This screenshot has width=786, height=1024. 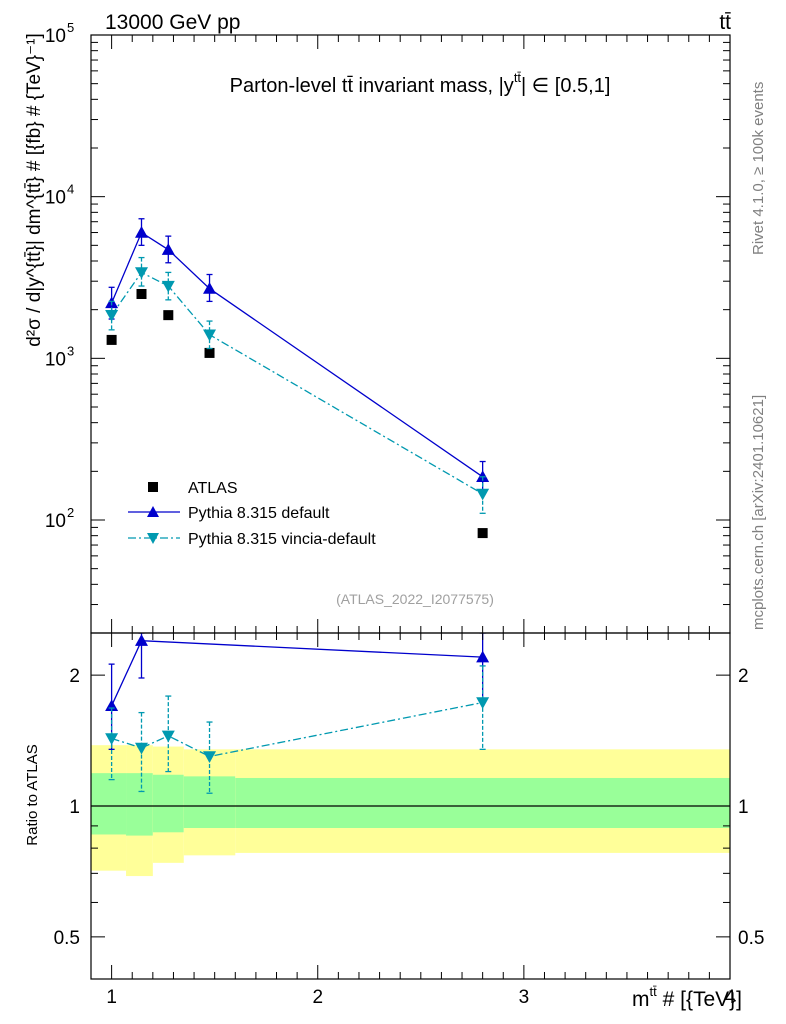 What do you see at coordinates (725, 22) in the screenshot?
I see `process-label: tt̄` at bounding box center [725, 22].